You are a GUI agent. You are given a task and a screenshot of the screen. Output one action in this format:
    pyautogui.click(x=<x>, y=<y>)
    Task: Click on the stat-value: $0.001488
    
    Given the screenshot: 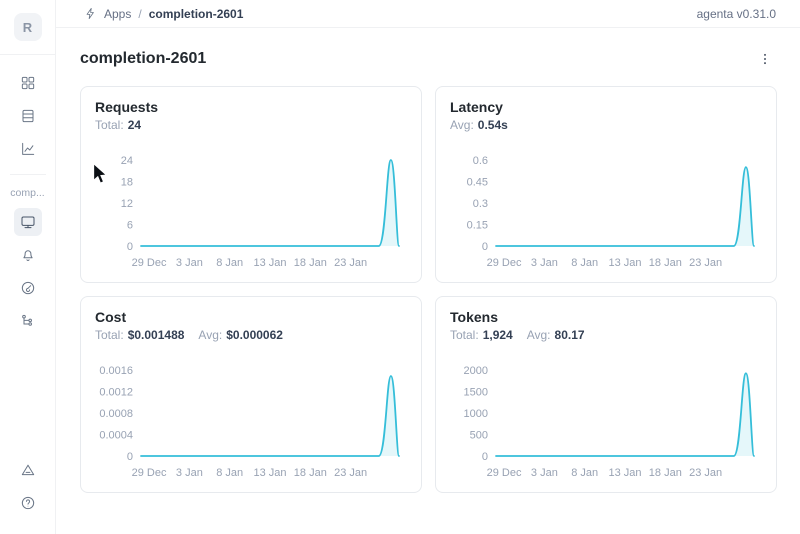 What is the action you would take?
    pyautogui.click(x=156, y=335)
    